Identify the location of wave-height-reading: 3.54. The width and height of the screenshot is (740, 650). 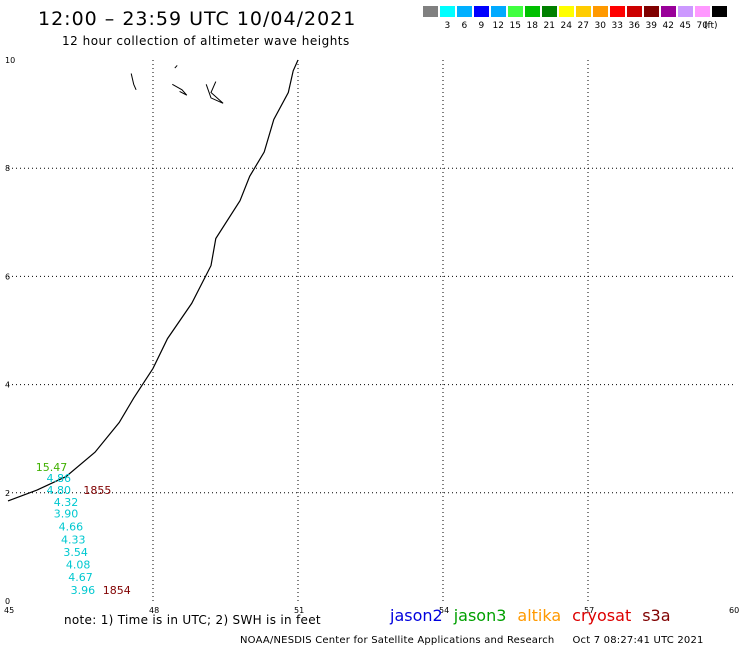
(75, 552).